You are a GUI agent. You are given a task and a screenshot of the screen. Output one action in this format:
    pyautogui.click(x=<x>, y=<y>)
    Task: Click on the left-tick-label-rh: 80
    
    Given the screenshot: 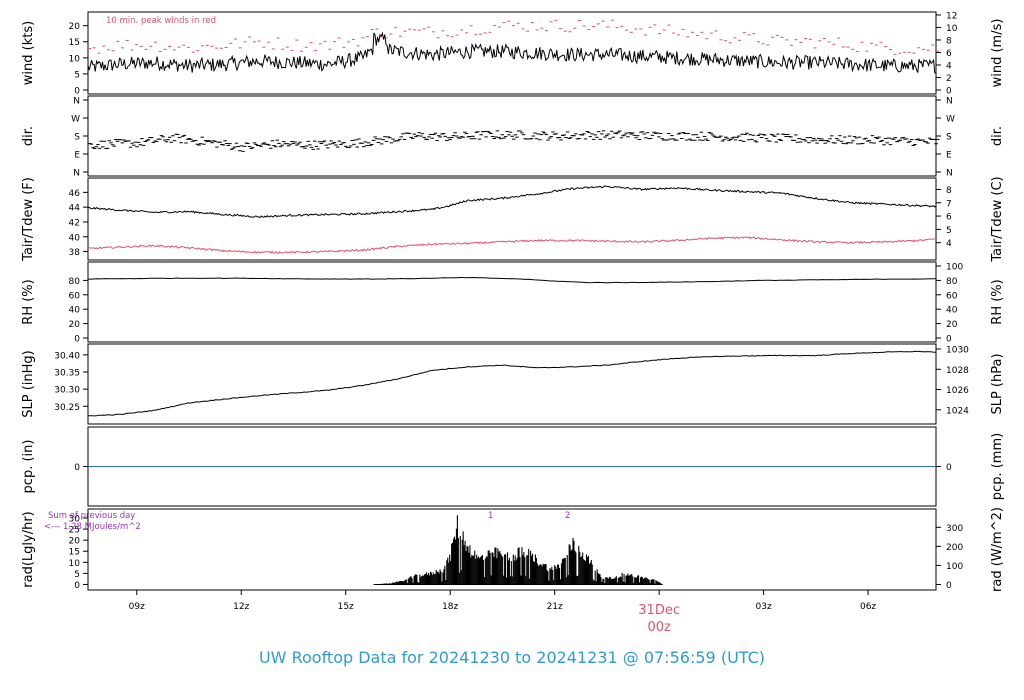 What is the action you would take?
    pyautogui.click(x=75, y=282)
    